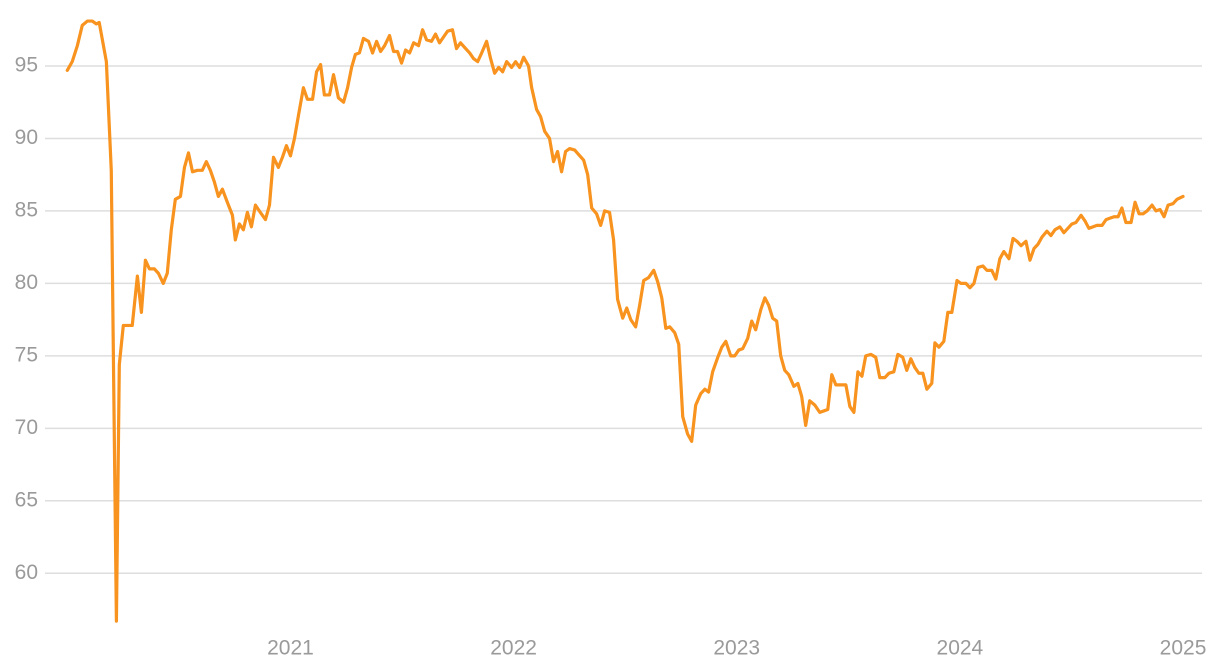 This screenshot has height=672, width=1220. Describe the element at coordinates (290, 648) in the screenshot. I see `x-tick-label: 2021` at that location.